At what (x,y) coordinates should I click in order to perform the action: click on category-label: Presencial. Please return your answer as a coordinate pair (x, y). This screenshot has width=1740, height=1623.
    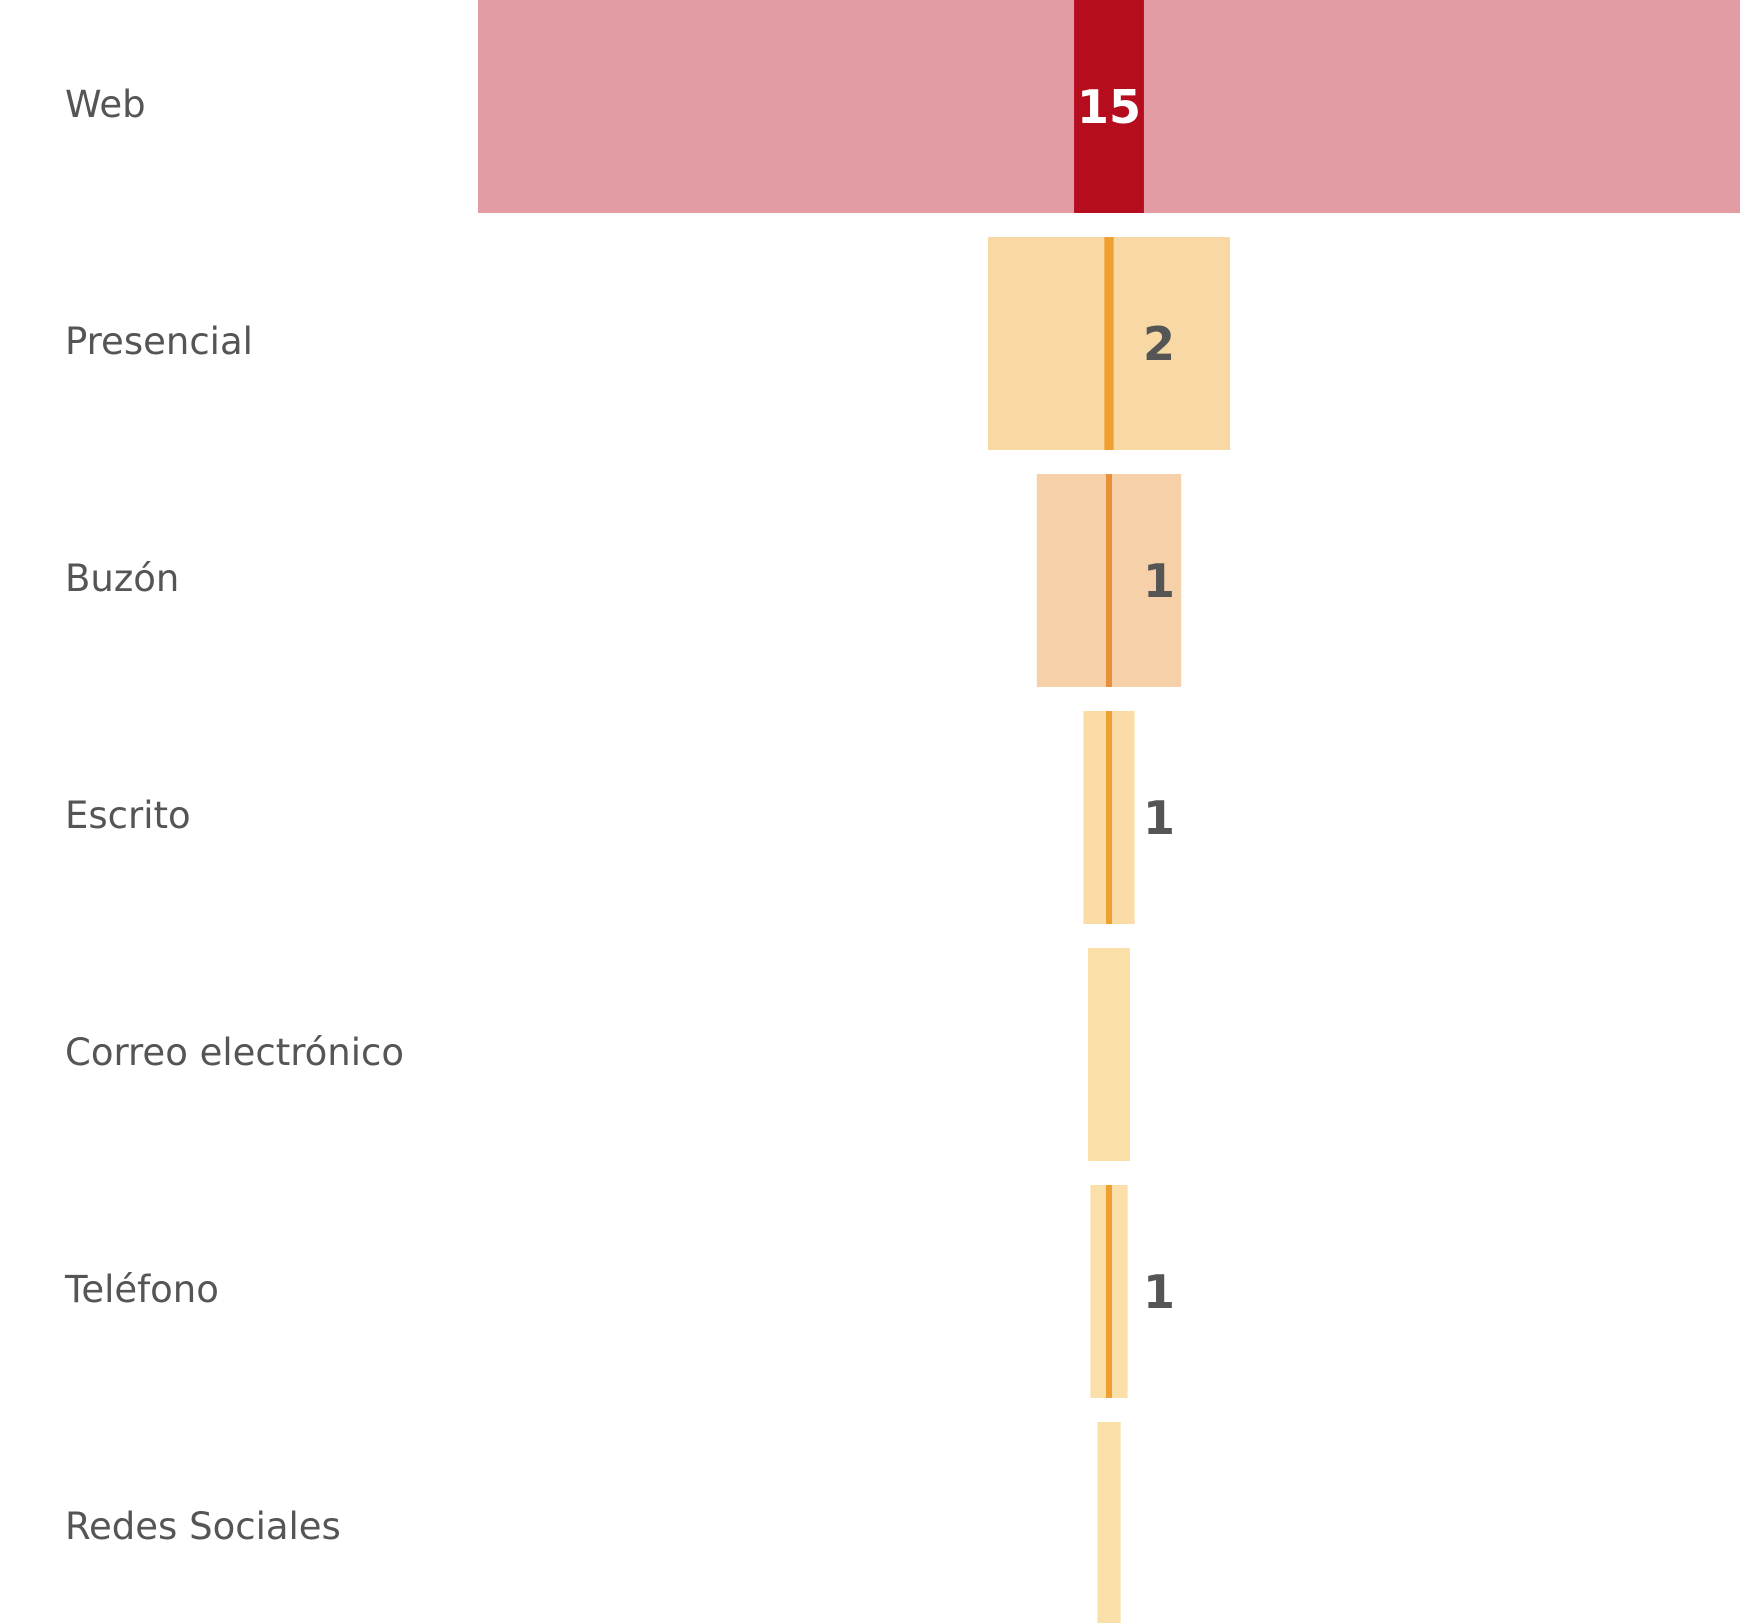
    Looking at the image, I should click on (159, 341).